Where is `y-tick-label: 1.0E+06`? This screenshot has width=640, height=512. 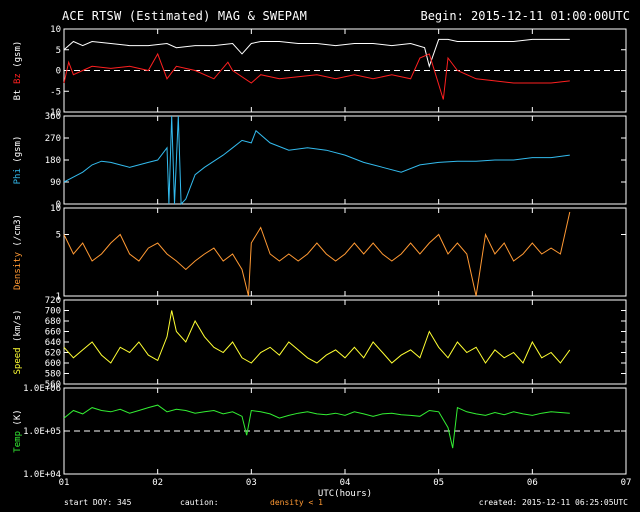
y-tick-label: 1.0E+06 is located at coordinates (42, 389).